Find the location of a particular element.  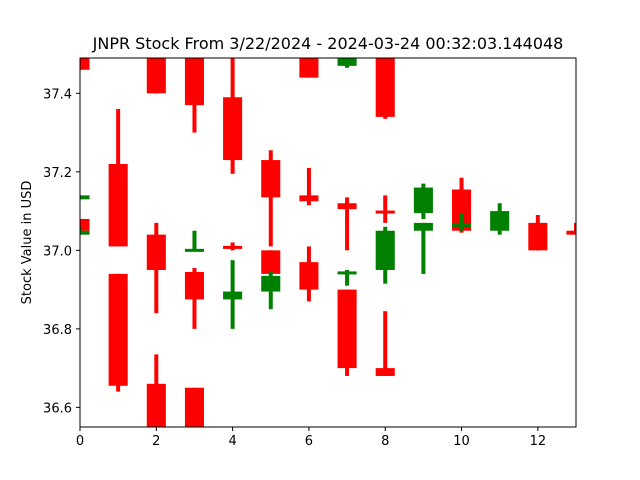

y-tick-label: 37.2 is located at coordinates (57, 173).